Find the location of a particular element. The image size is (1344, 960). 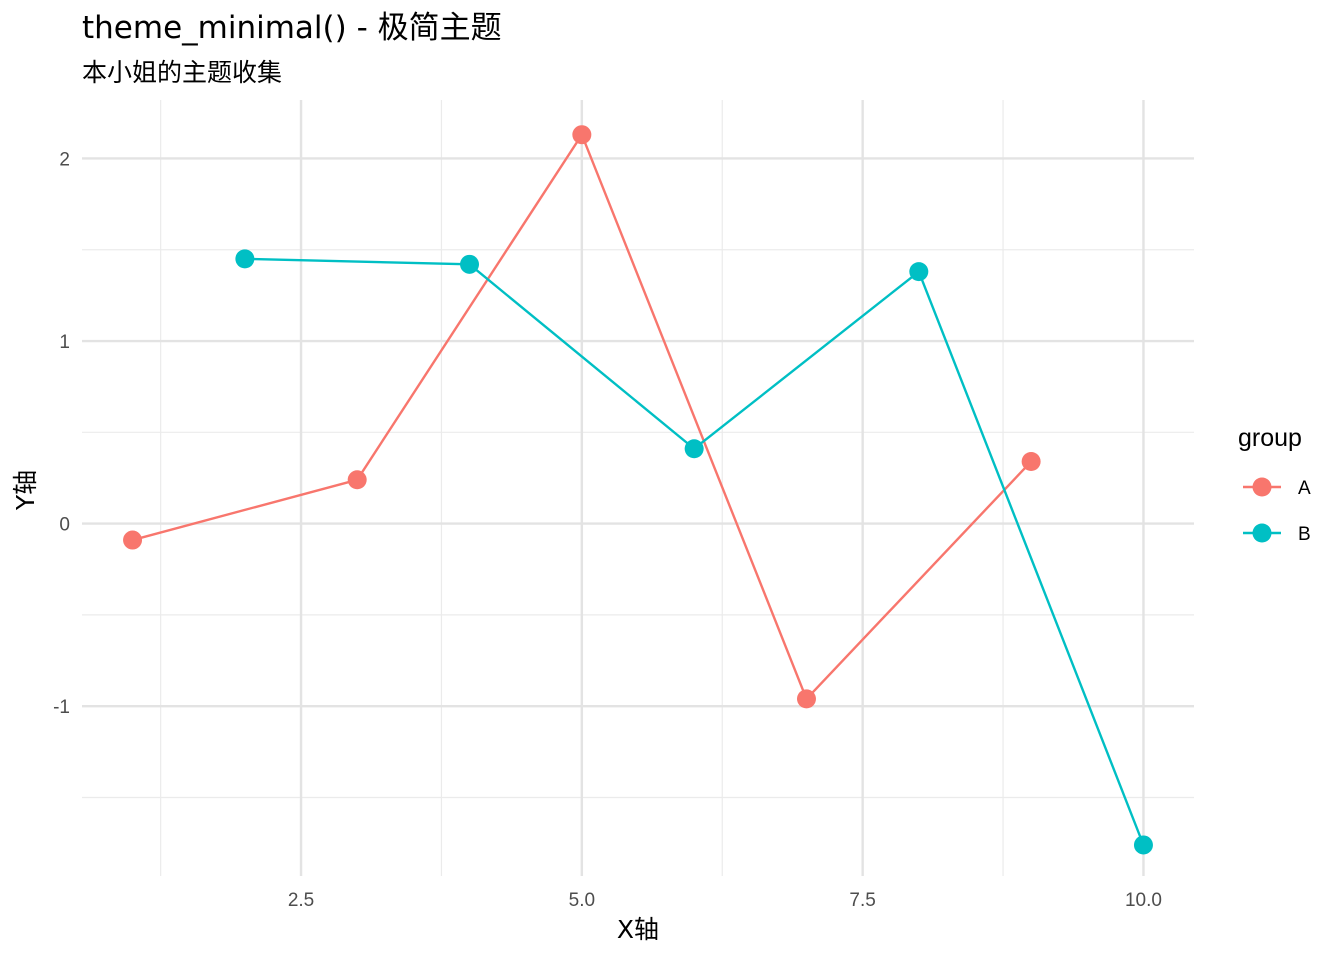

x-axis-title: X轴 is located at coordinates (638, 929).